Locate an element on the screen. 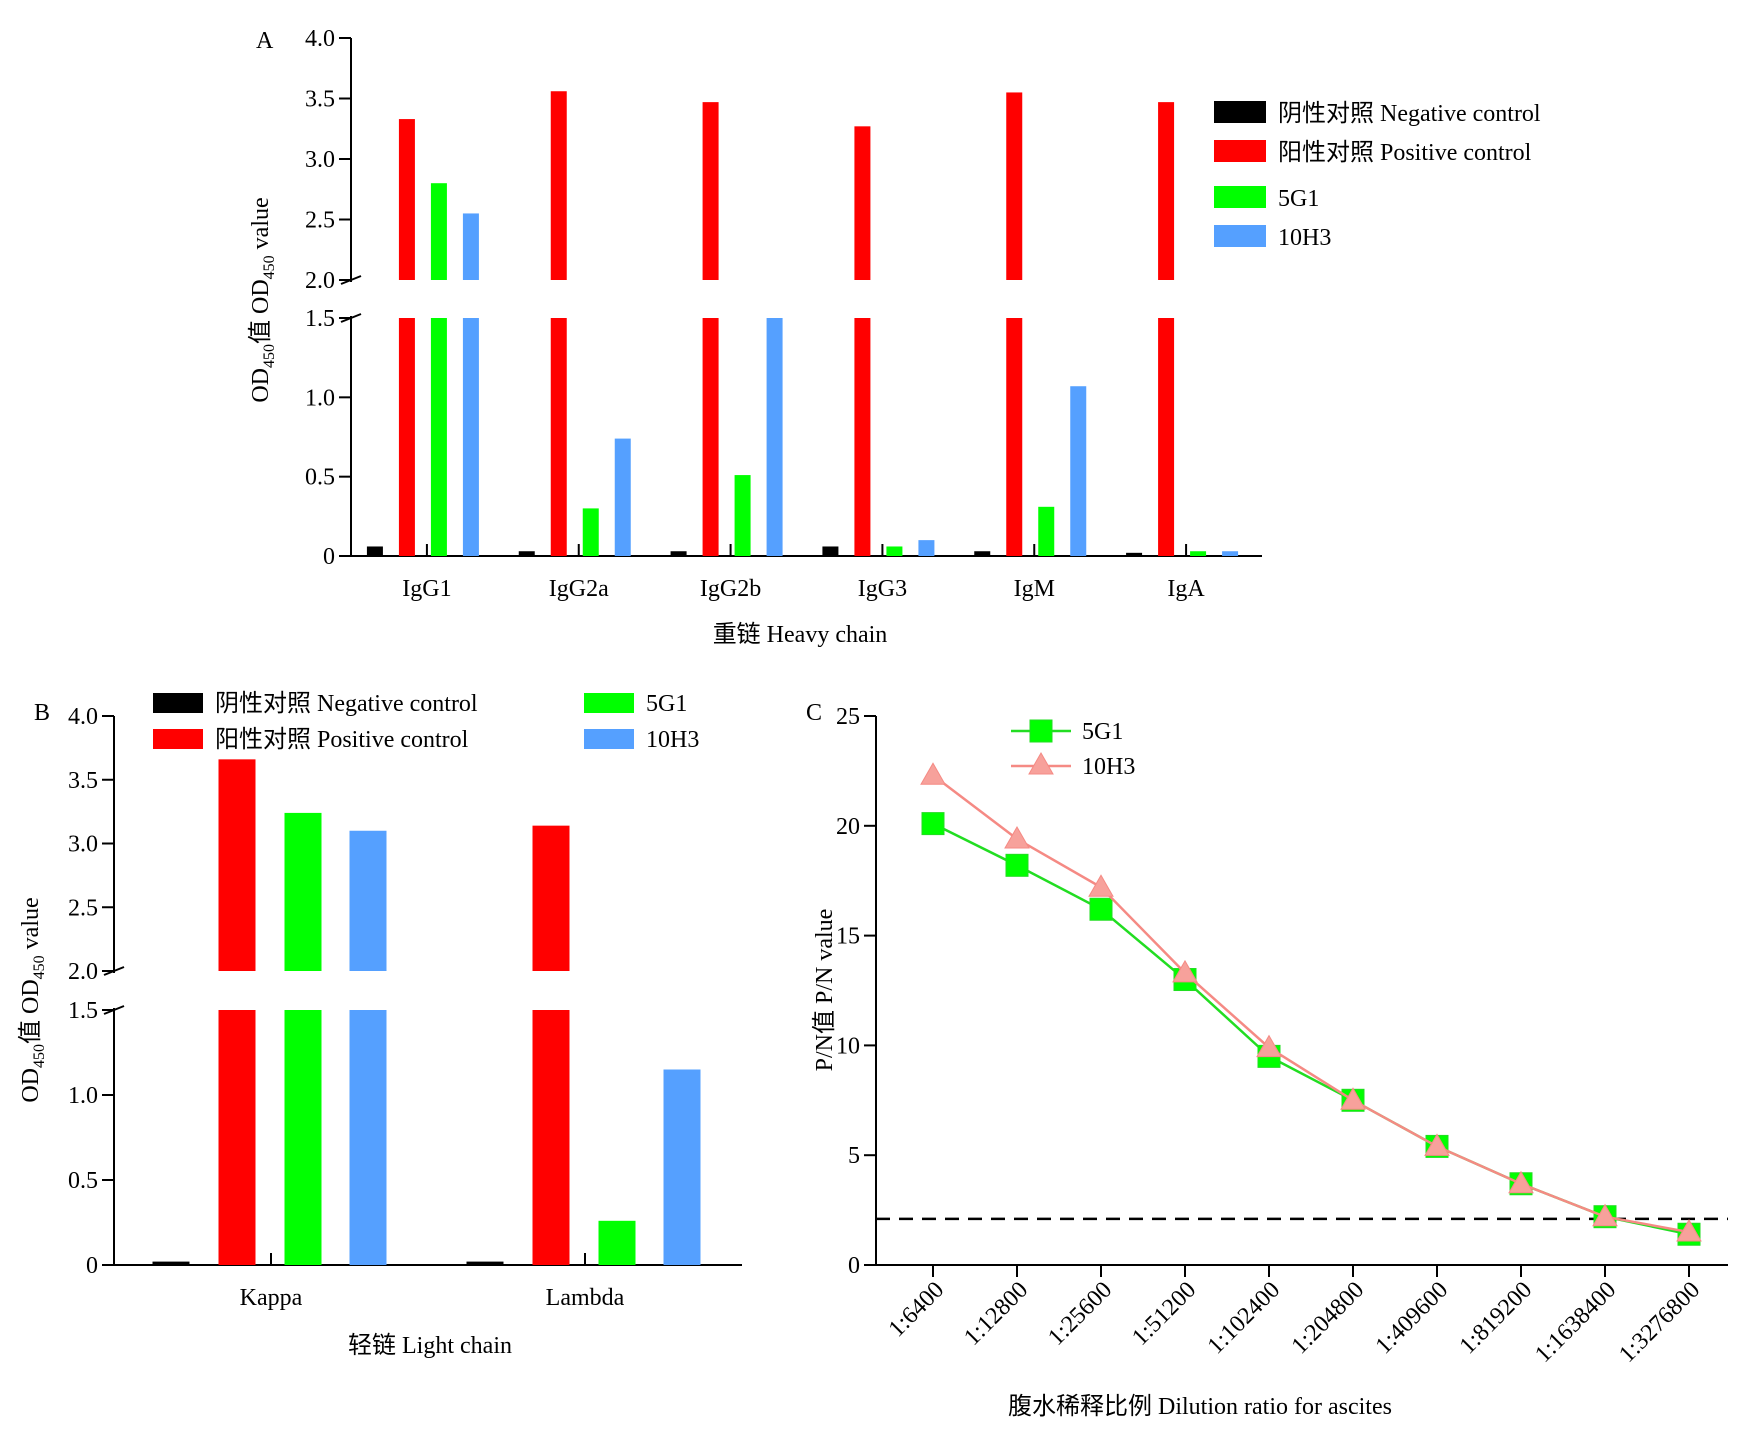 This screenshot has width=1742, height=1437. series-5g1-line is located at coordinates (1311, 1029).